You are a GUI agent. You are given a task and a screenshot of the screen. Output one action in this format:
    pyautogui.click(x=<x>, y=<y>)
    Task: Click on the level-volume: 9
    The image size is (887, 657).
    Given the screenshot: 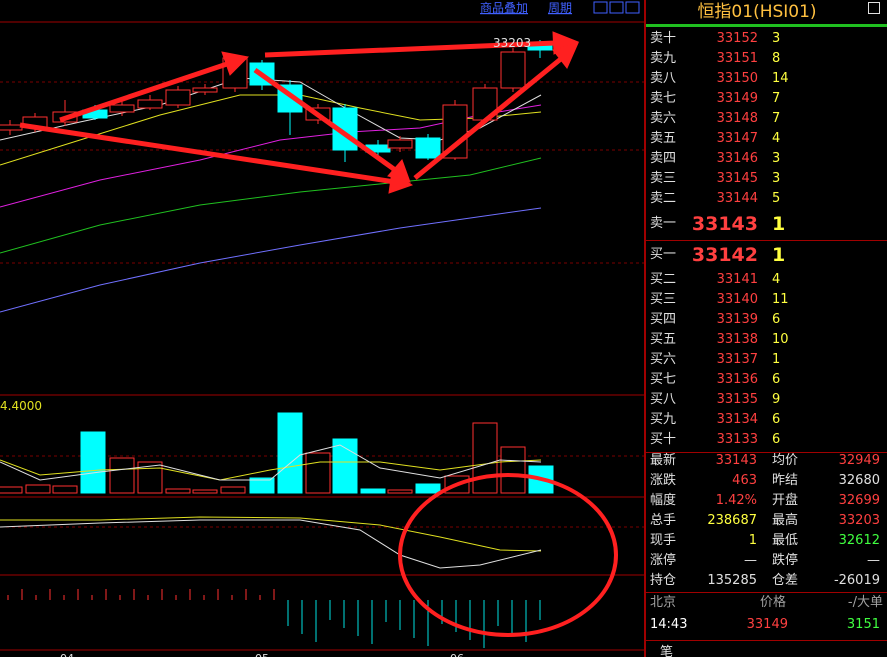 What is the action you would take?
    pyautogui.click(x=776, y=399)
    